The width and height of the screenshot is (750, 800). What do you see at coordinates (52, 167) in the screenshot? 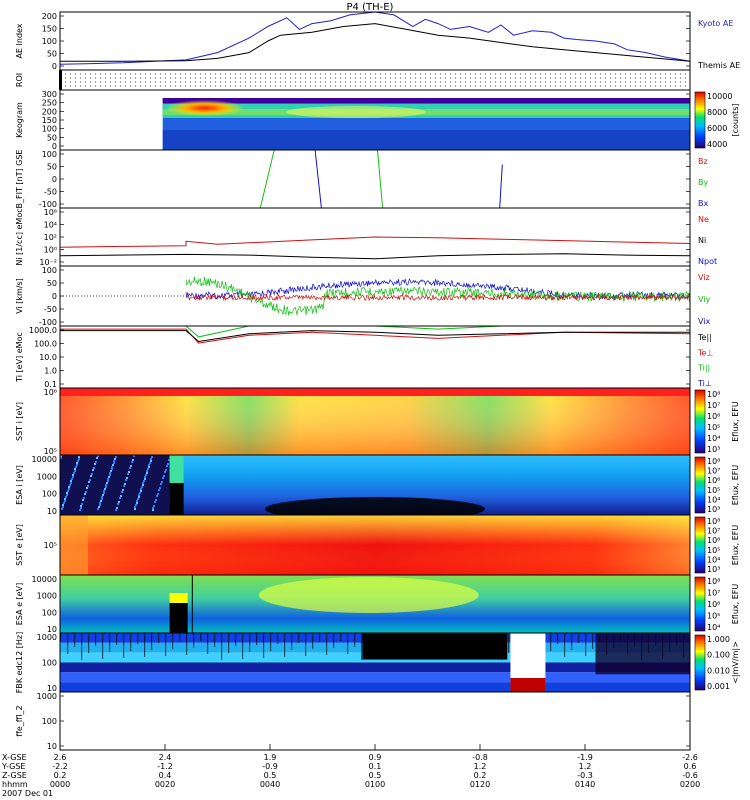
I see `ytick-bfgl: 50` at bounding box center [52, 167].